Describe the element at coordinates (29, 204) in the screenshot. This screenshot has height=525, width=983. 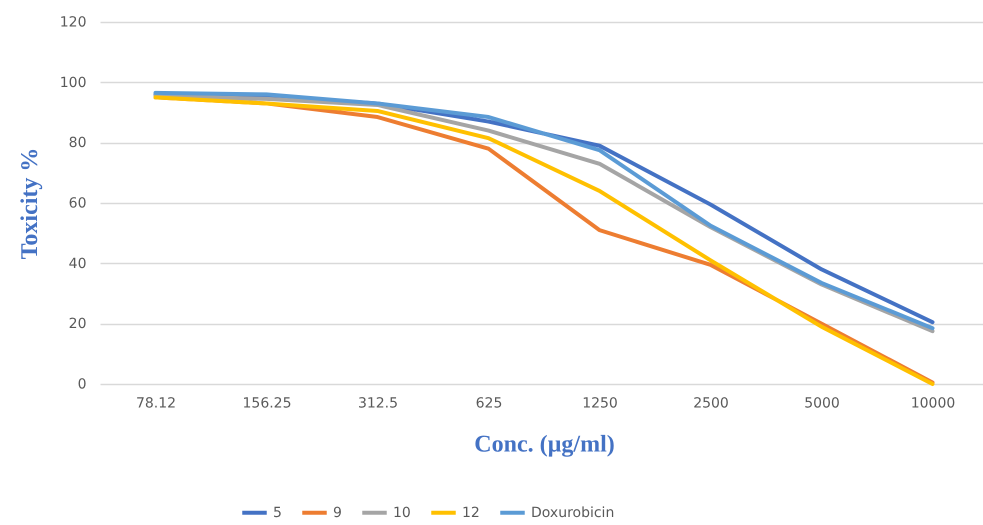
I see `y-axis-title: Toxicity %` at that location.